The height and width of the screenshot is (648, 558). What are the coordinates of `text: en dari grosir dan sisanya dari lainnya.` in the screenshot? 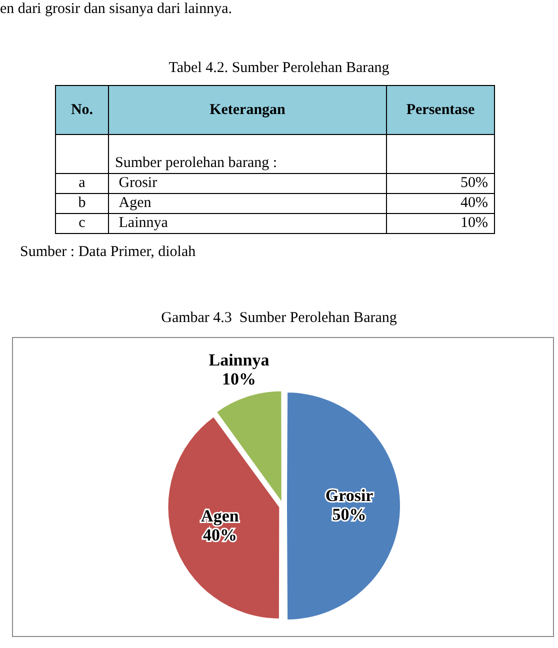 It's located at (116, 9).